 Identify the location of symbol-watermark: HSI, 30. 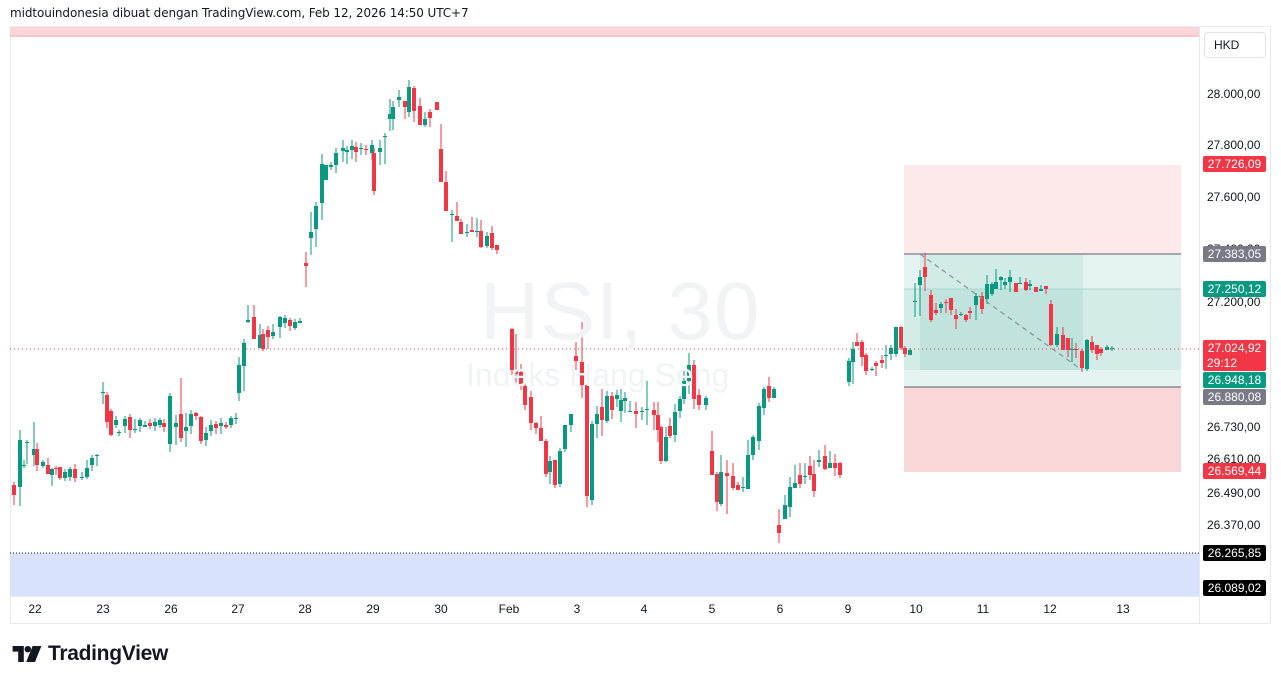
(620, 311).